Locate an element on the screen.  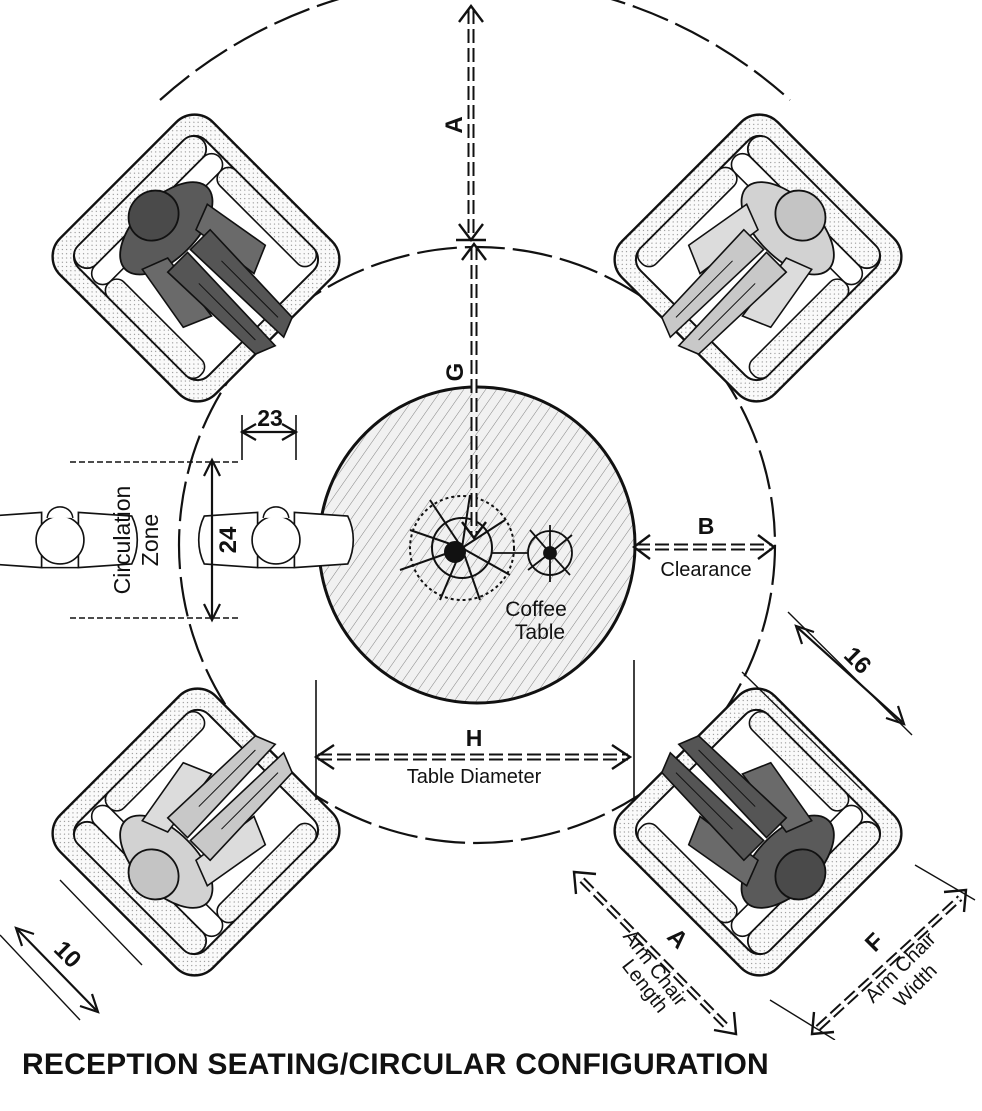
dim-a-top-label: A is located at coordinates (454, 124).